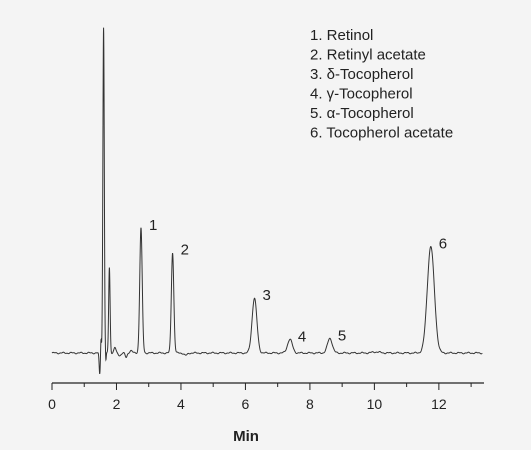  What do you see at coordinates (52, 404) in the screenshot?
I see `x-tick-label: 0` at bounding box center [52, 404].